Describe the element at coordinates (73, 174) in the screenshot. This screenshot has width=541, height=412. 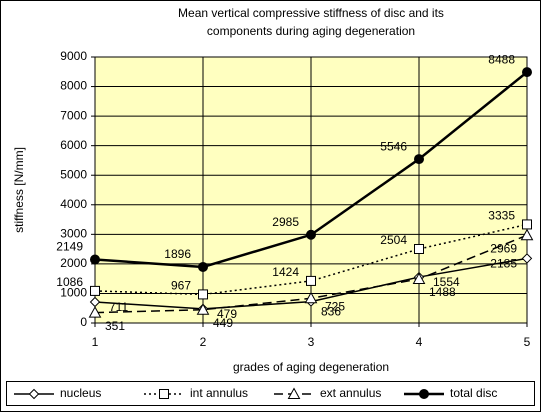
I see `y-tick-label: 5000` at that location.